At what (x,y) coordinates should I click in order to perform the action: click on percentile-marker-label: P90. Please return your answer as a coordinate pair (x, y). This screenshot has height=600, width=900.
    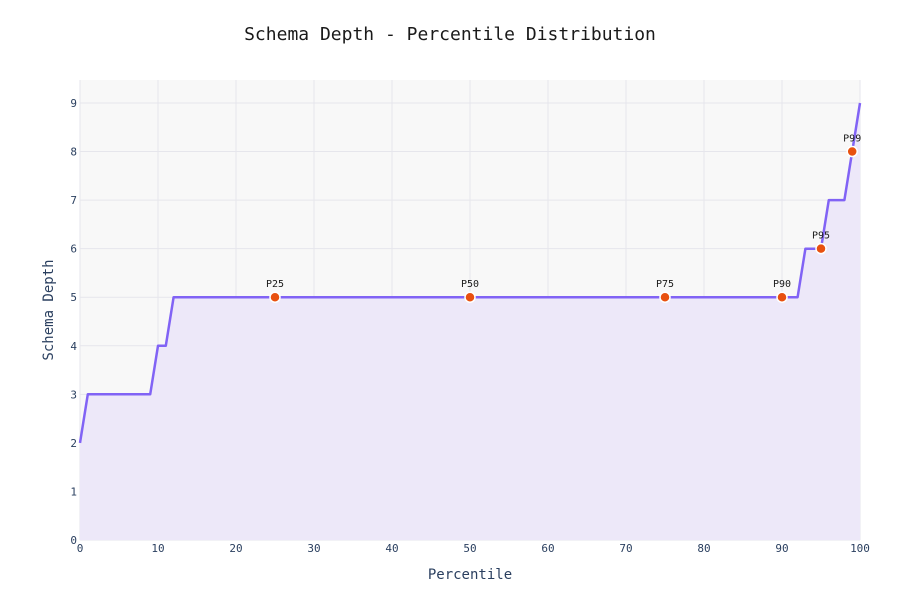
    Looking at the image, I should click on (782, 284).